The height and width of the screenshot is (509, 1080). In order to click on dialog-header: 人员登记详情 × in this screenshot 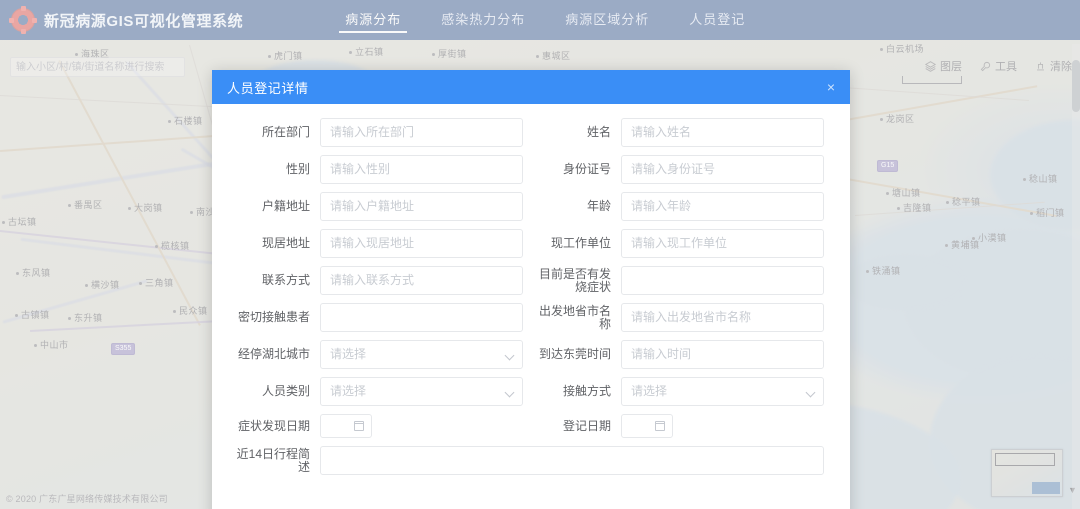, I will do `click(531, 87)`.